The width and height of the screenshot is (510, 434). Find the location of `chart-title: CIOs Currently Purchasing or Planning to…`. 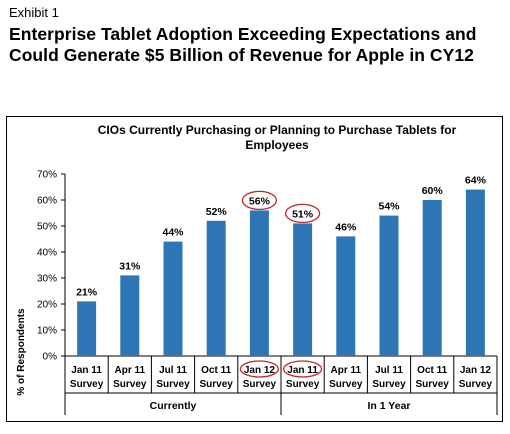

chart-title: CIOs Currently Purchasing or Planning to… is located at coordinates (277, 137).